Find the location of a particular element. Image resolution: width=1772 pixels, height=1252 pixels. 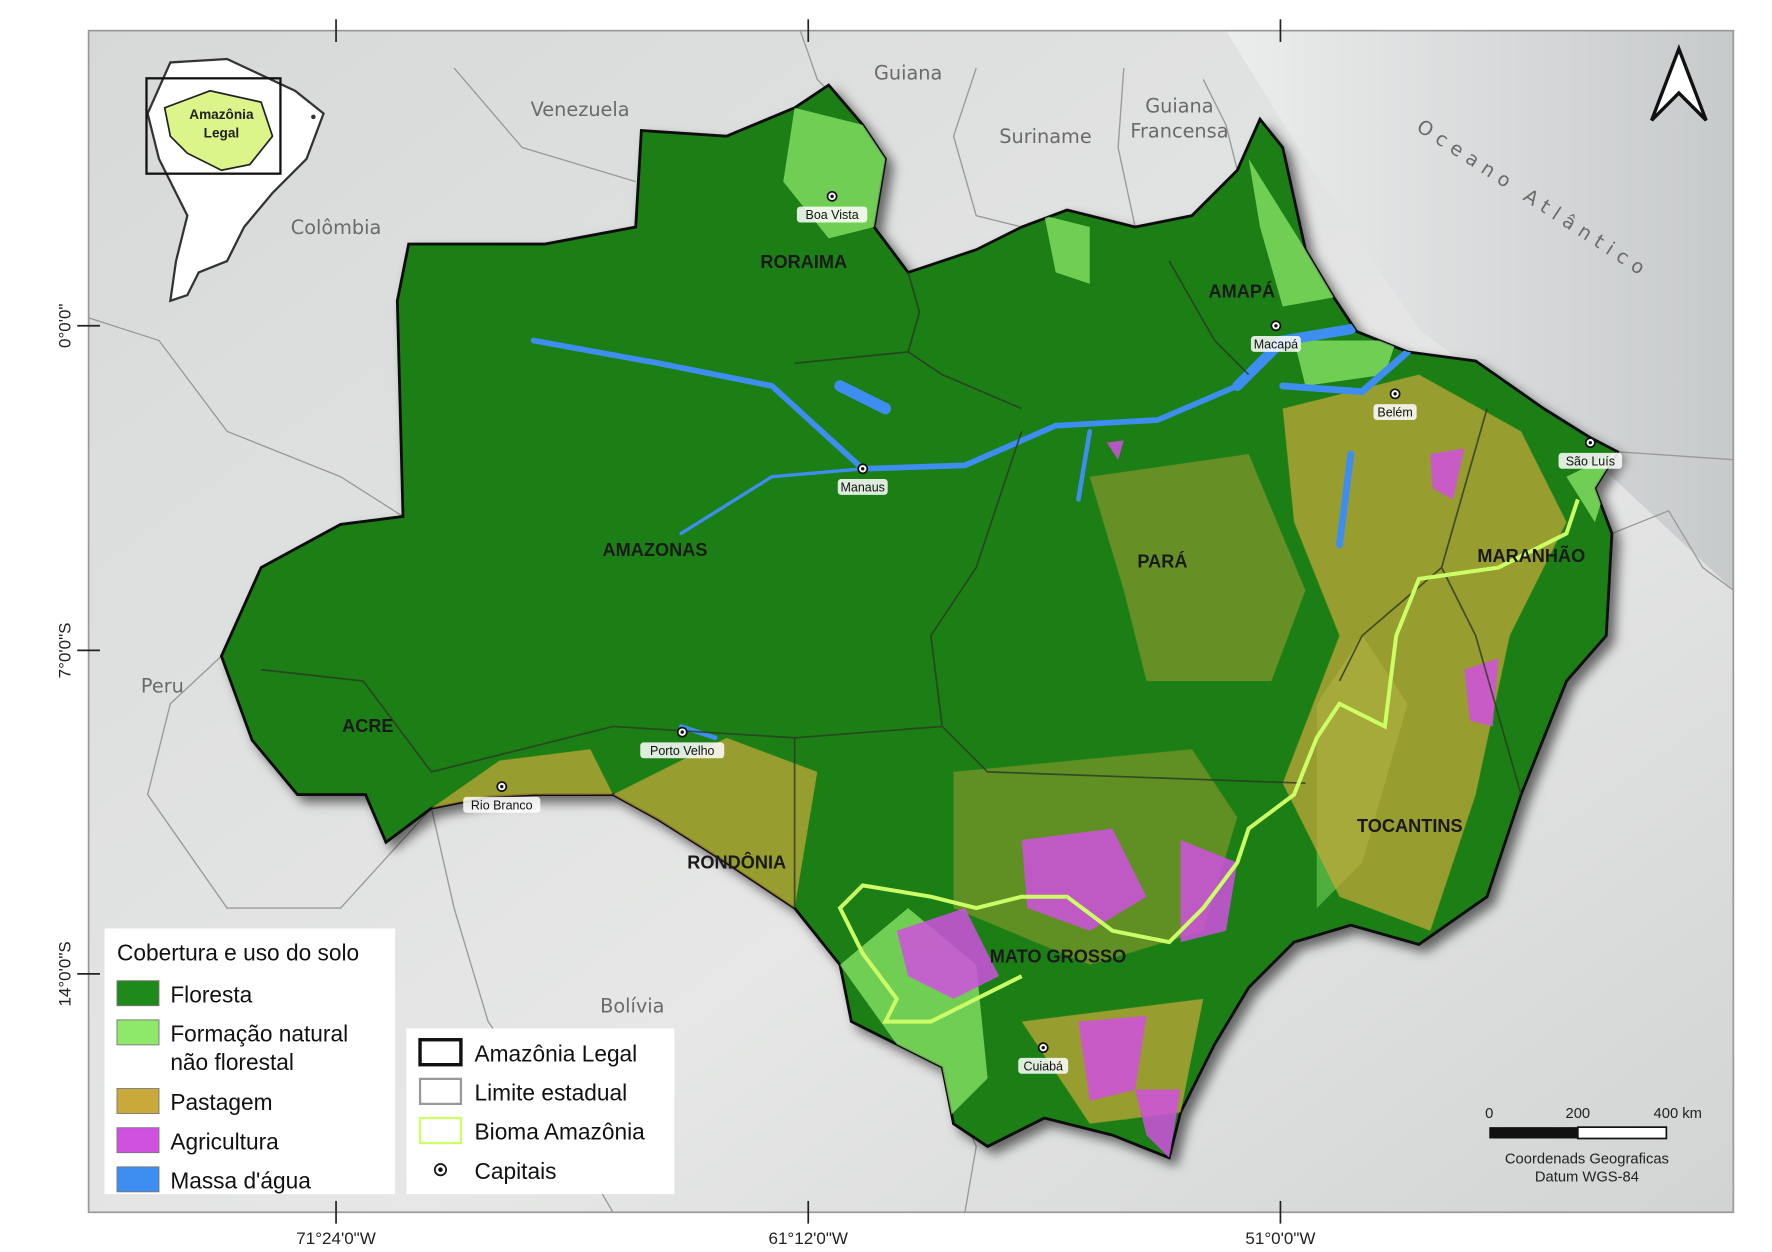

scale-label: 400 km is located at coordinates (1678, 1114).